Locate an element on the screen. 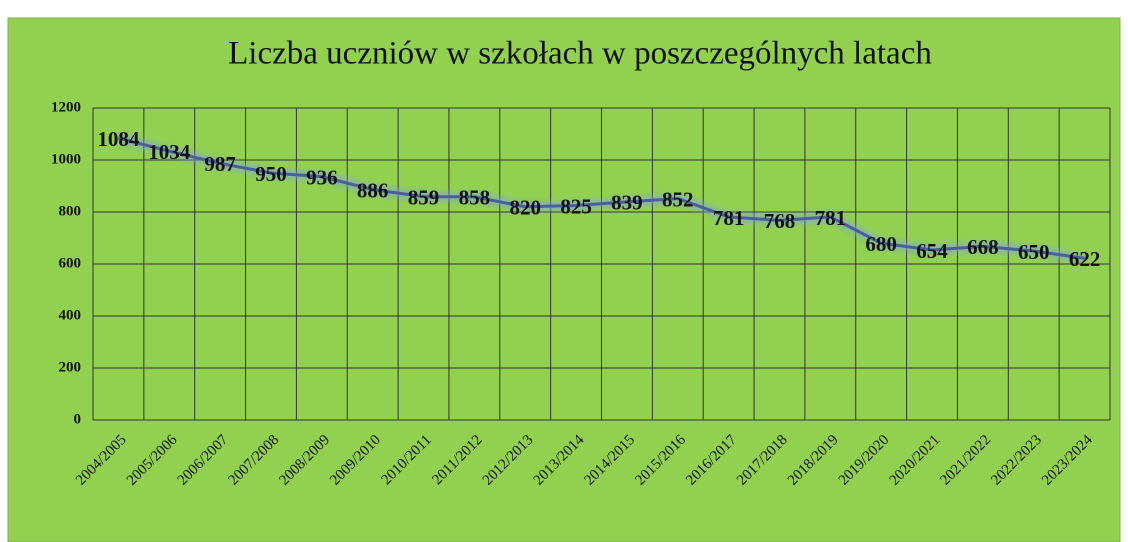  data-label: 936 is located at coordinates (322, 177).